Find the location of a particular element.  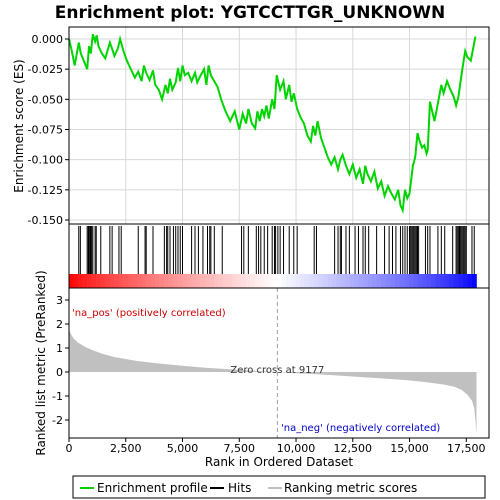

hit-markers is located at coordinates (276, 250).